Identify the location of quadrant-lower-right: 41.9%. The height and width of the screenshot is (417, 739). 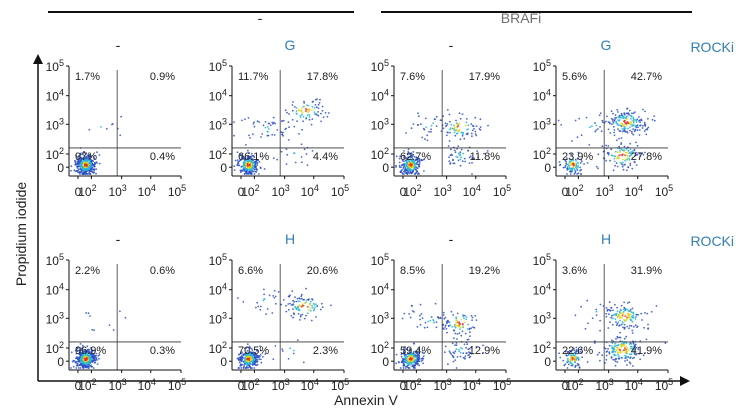
(646, 351).